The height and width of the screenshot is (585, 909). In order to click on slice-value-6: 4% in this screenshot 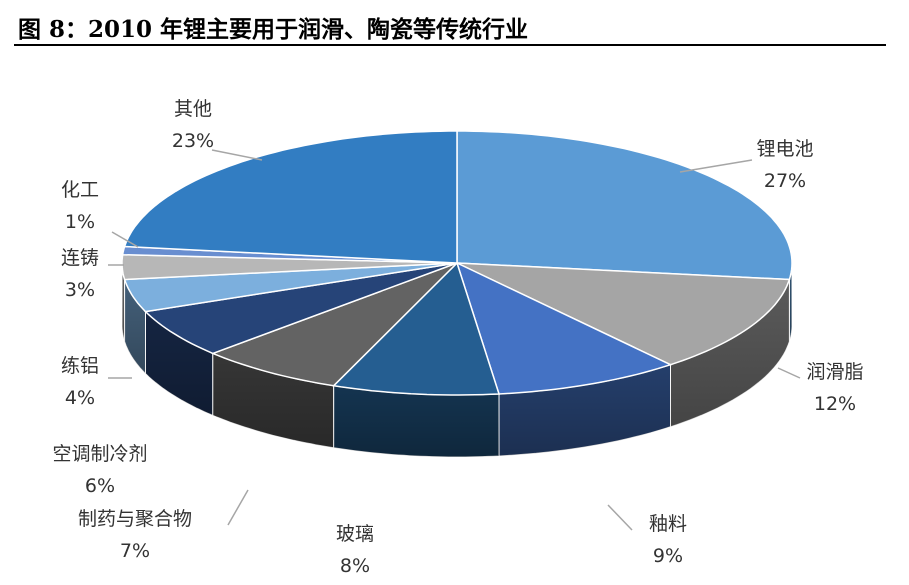, I will do `click(80, 398)`.